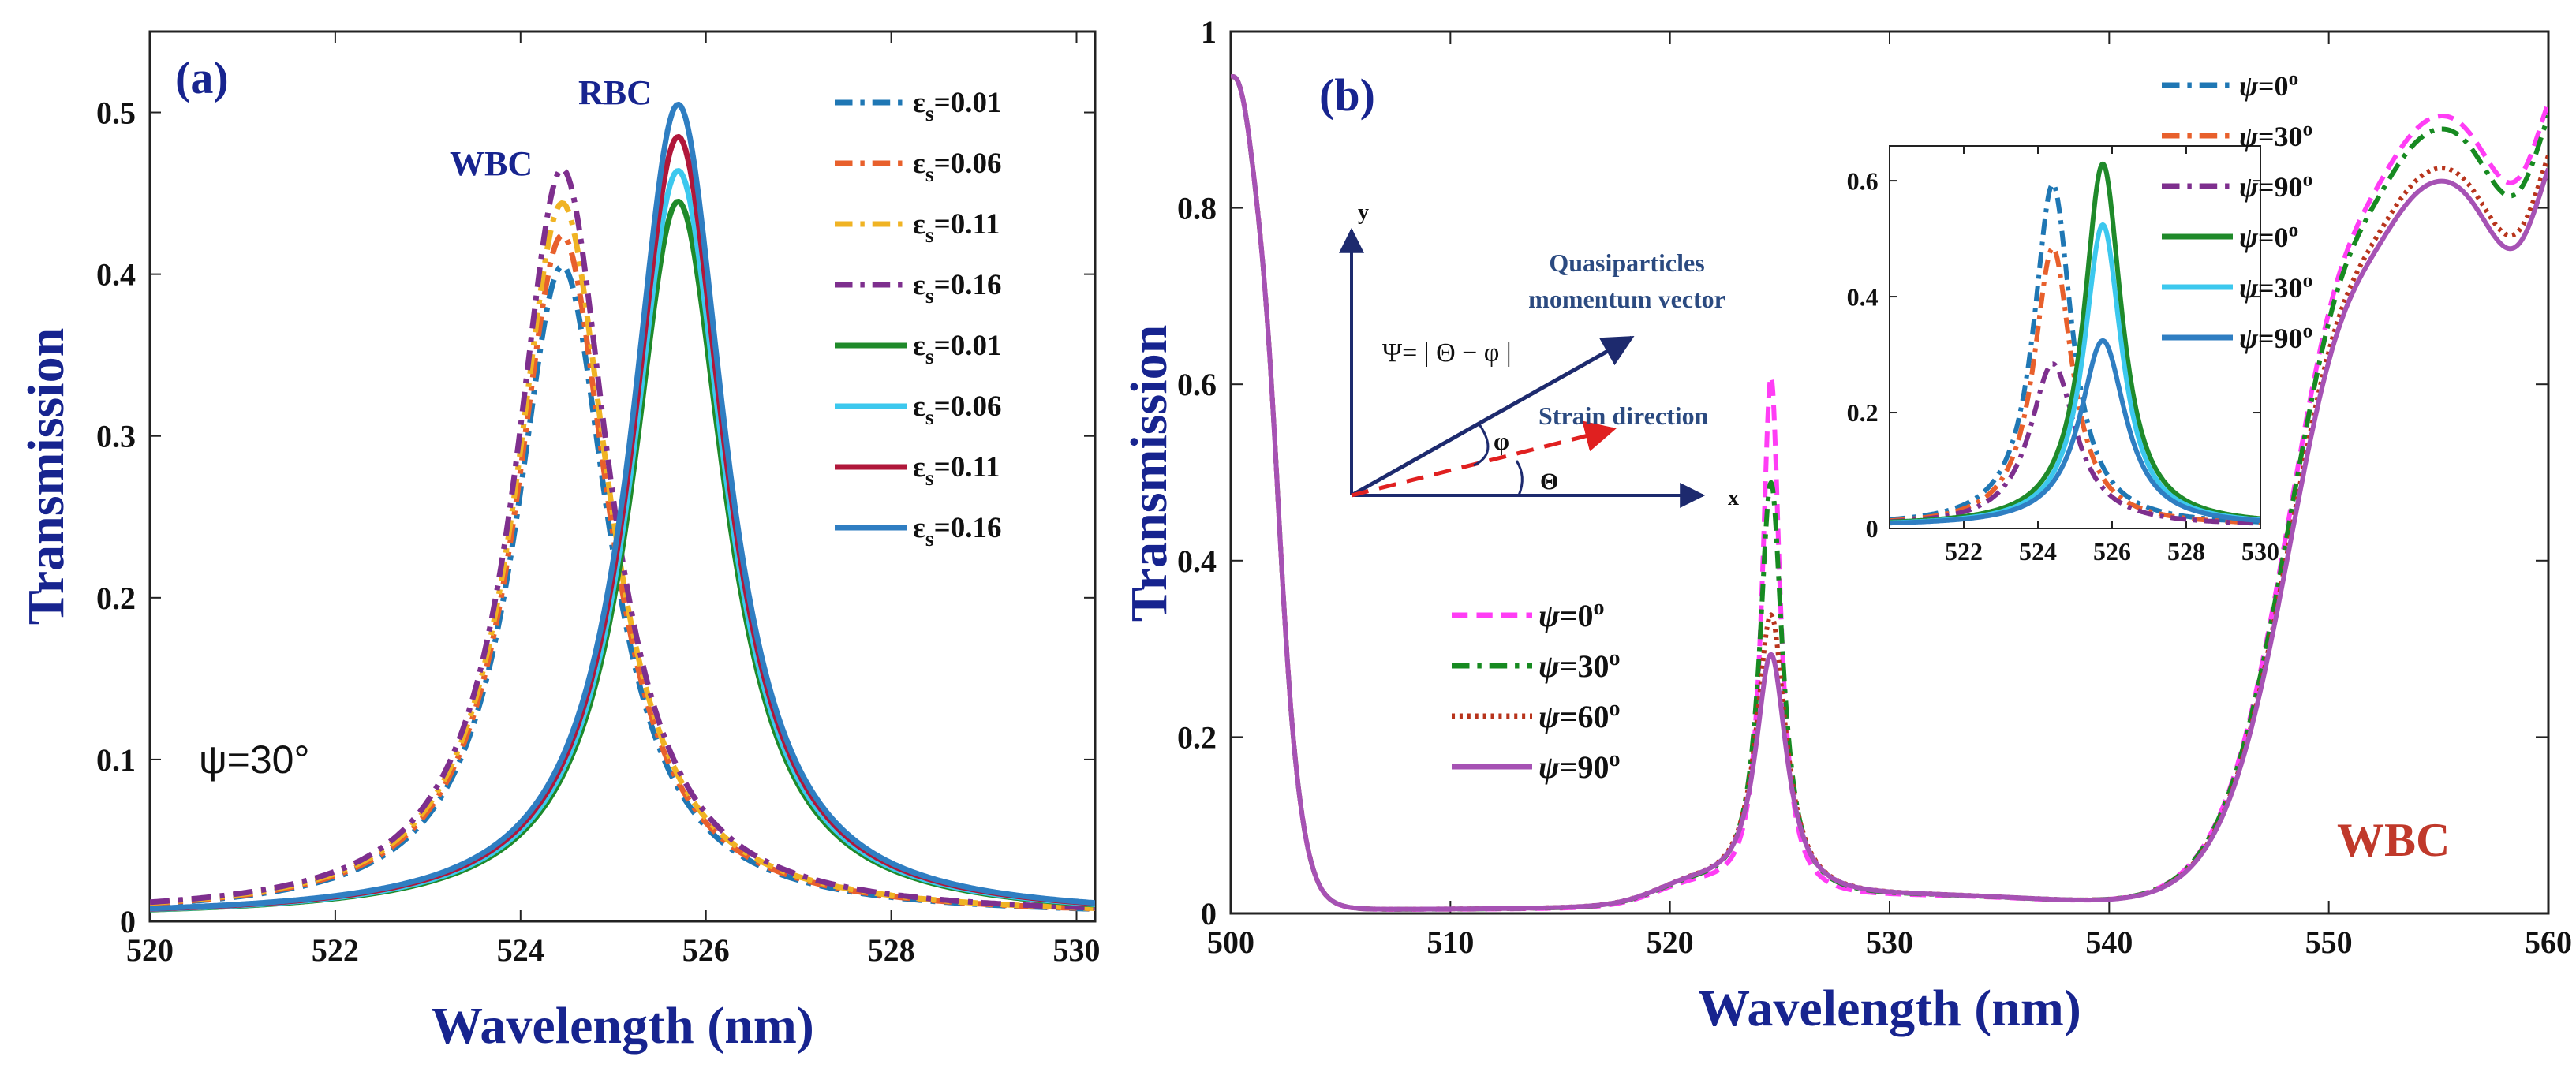  Describe the element at coordinates (2329, 942) in the screenshot. I see `b-xtick-label: 550` at that location.